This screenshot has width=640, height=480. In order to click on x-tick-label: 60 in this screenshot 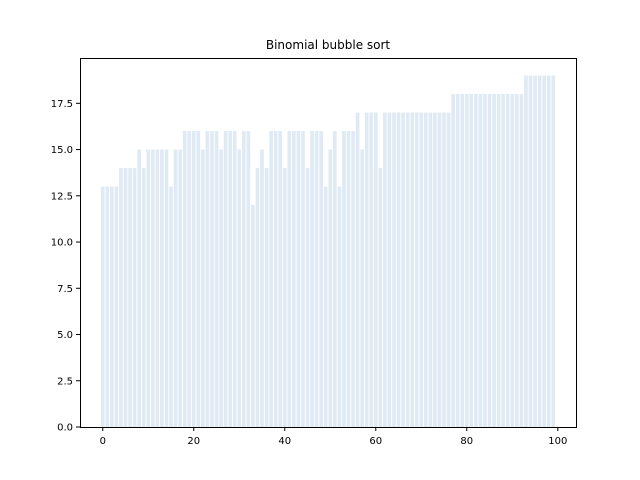, I will do `click(375, 441)`.